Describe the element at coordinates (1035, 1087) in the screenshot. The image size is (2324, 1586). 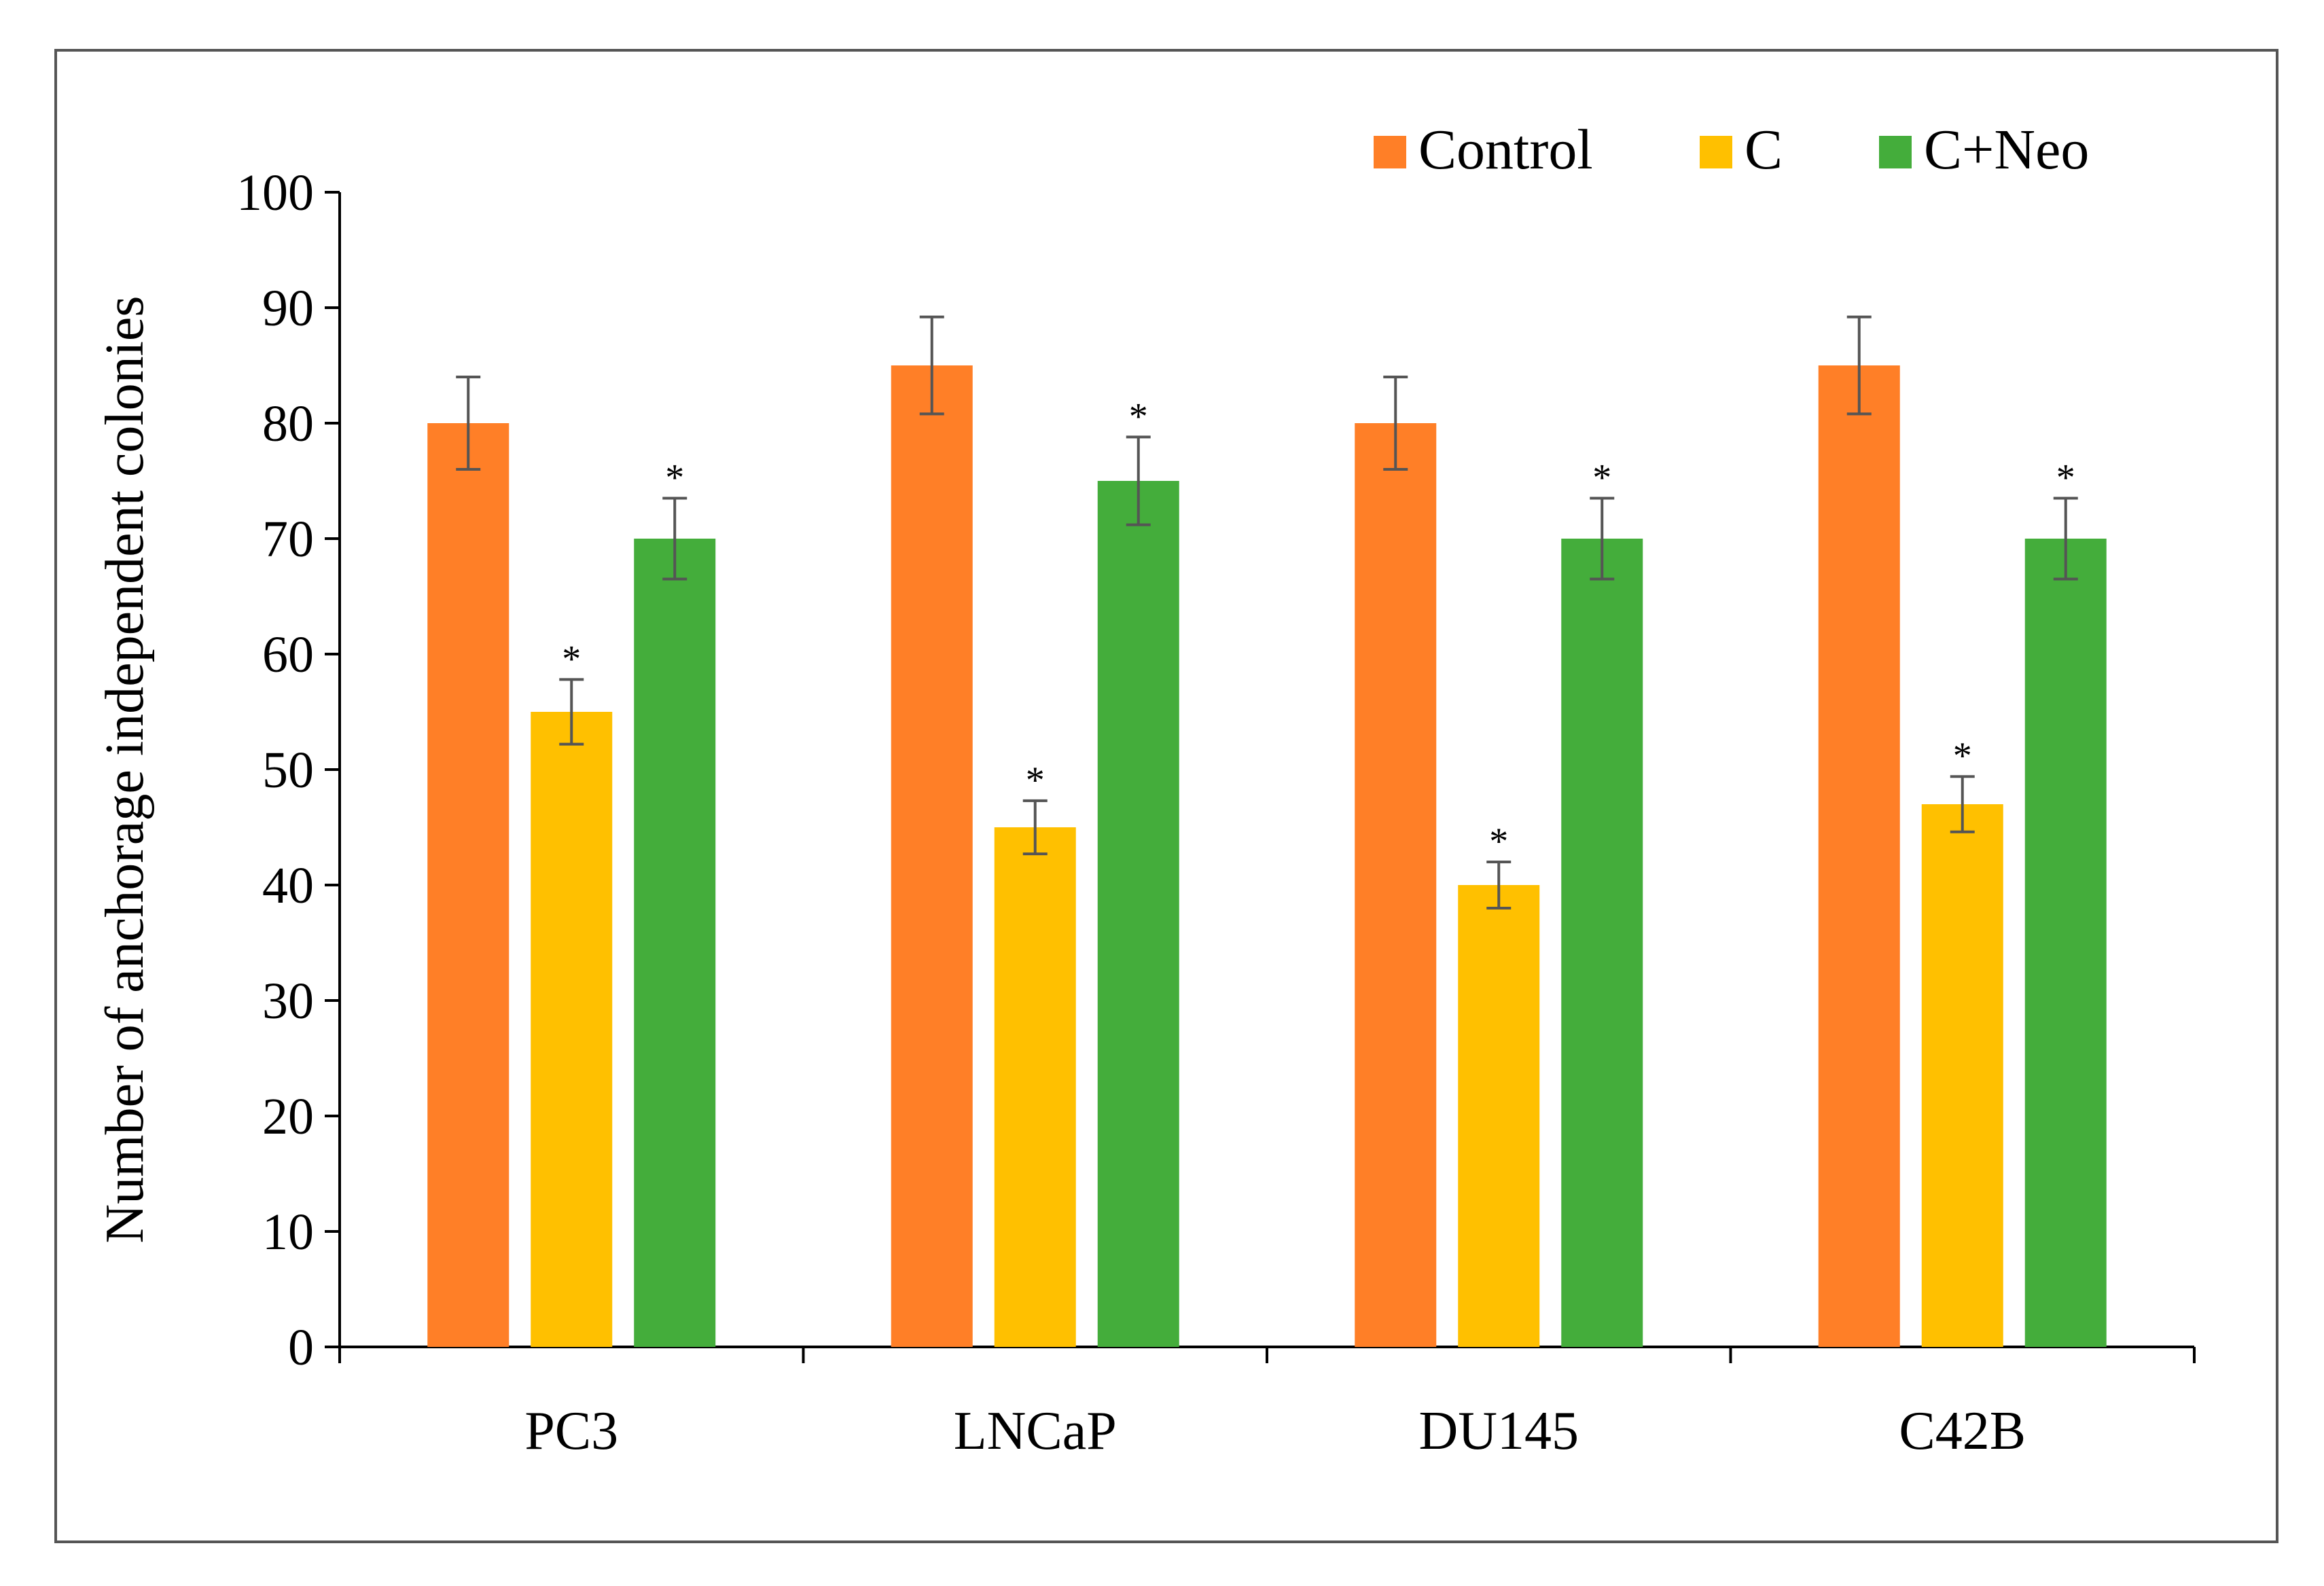
I see `bar-c-lncap` at that location.